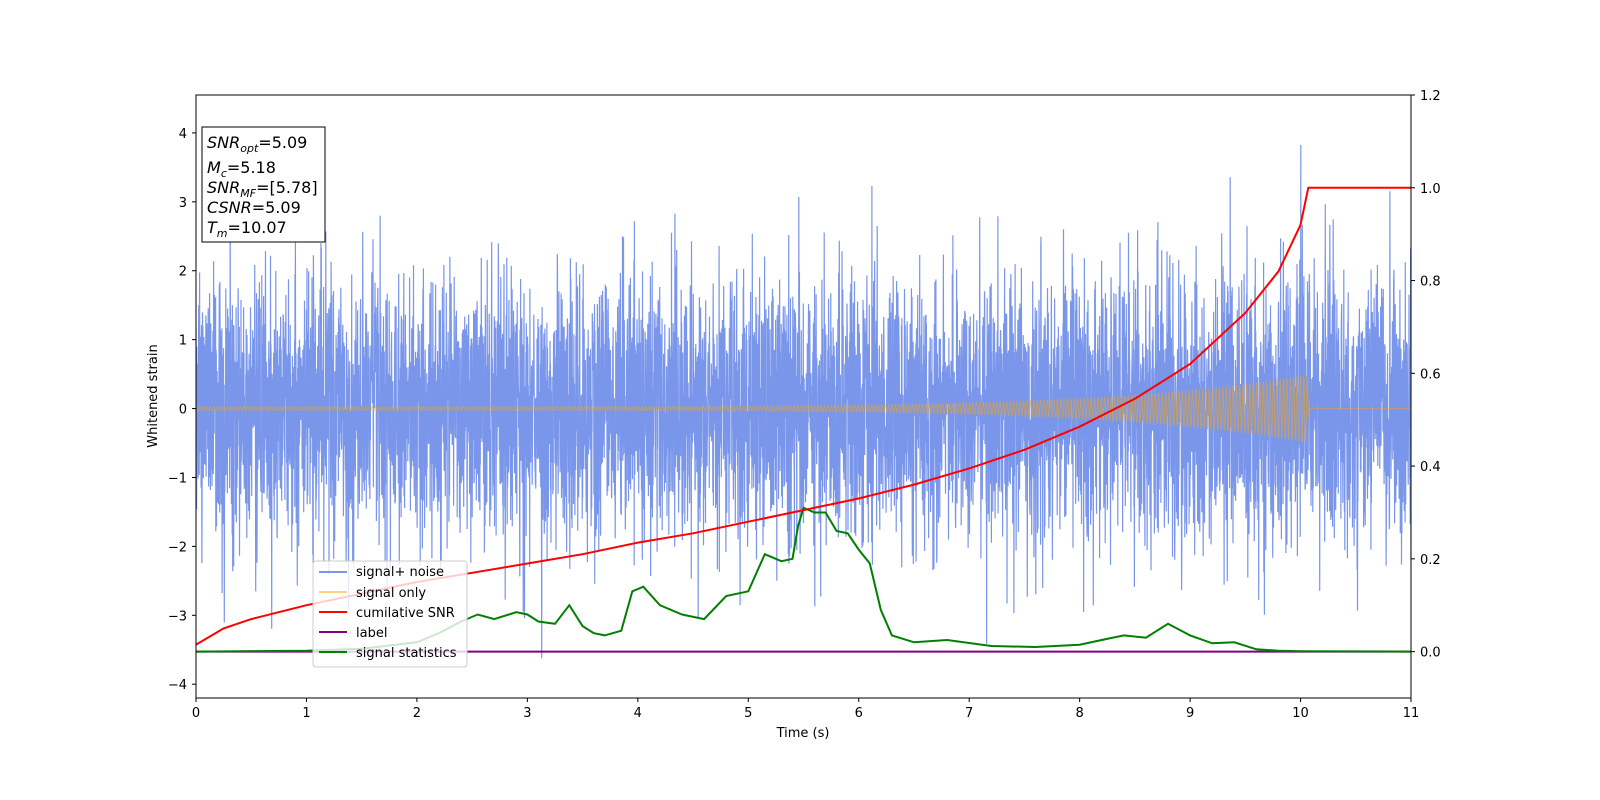  What do you see at coordinates (247, 229) in the screenshot?
I see `annotation-tm: Tm=10.07` at bounding box center [247, 229].